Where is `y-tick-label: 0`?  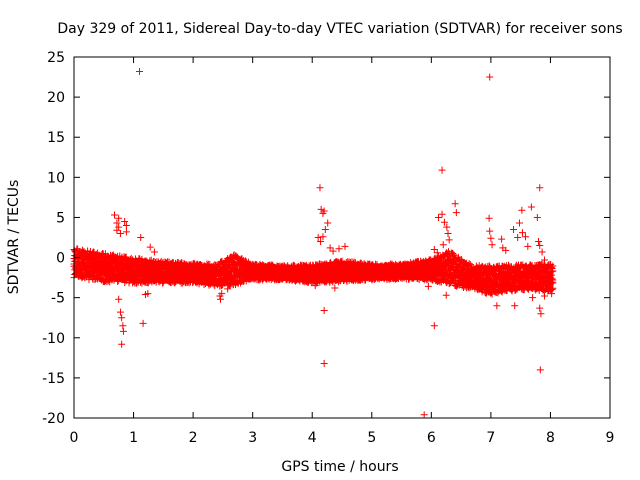 y-tick-label: 0 is located at coordinates (60, 259).